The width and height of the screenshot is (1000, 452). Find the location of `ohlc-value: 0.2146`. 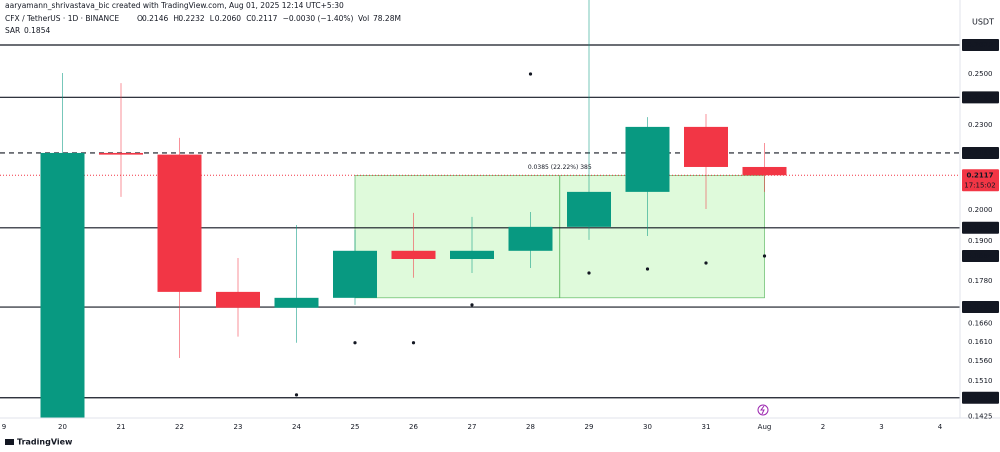

ohlc-value: 0.2146 is located at coordinates (155, 18).